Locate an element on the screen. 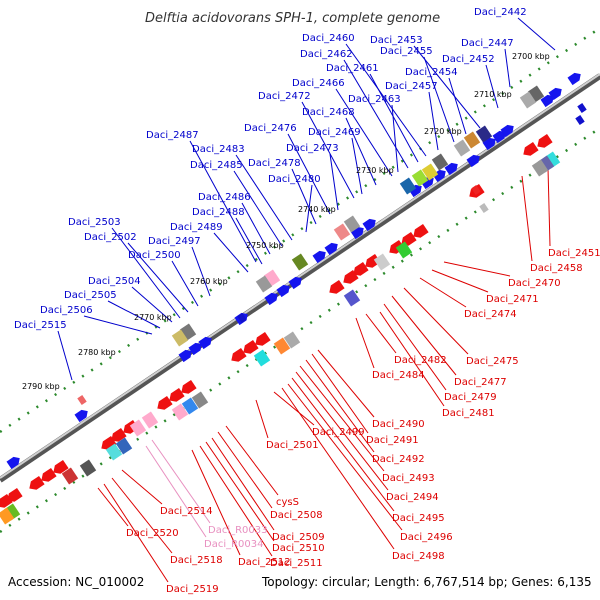  forward-gene-label: Daci_2454 is located at coordinates (431, 72).